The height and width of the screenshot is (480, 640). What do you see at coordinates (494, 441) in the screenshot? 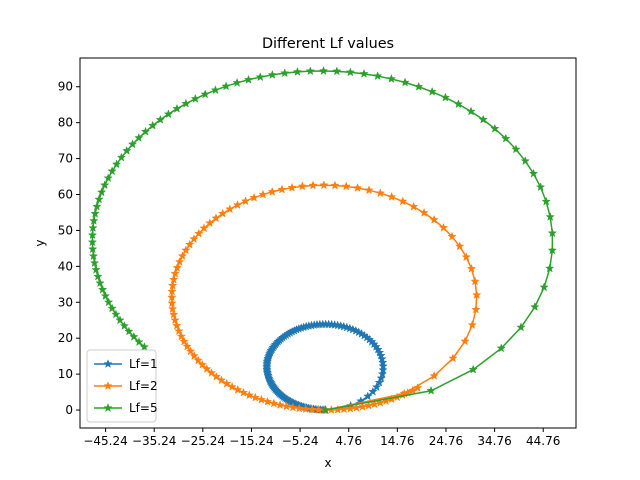
I see `x-tick-label: 34.76` at bounding box center [494, 441].